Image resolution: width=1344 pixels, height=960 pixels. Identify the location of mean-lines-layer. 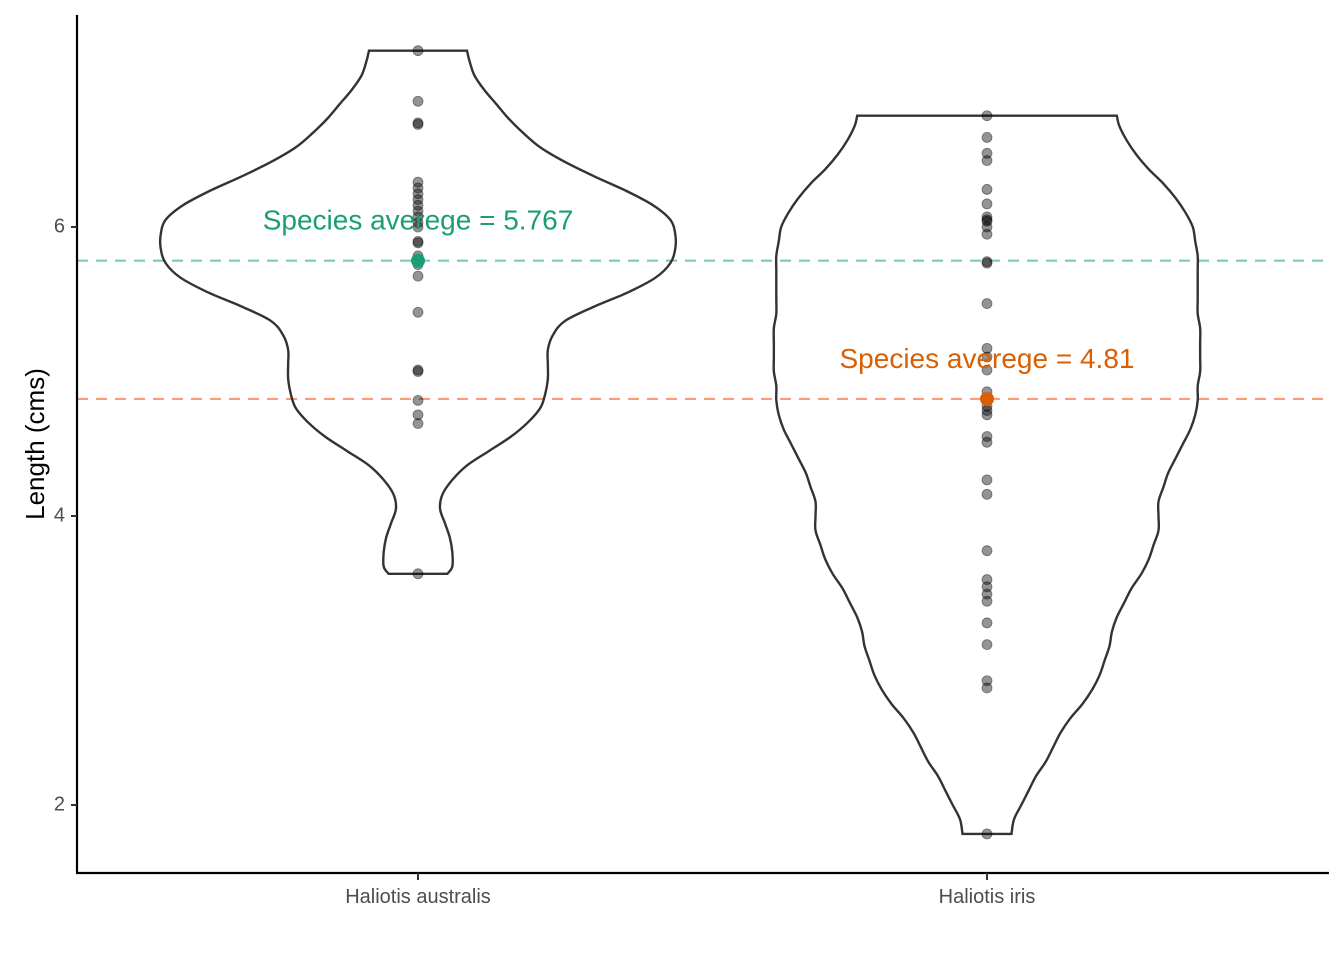
(703, 330).